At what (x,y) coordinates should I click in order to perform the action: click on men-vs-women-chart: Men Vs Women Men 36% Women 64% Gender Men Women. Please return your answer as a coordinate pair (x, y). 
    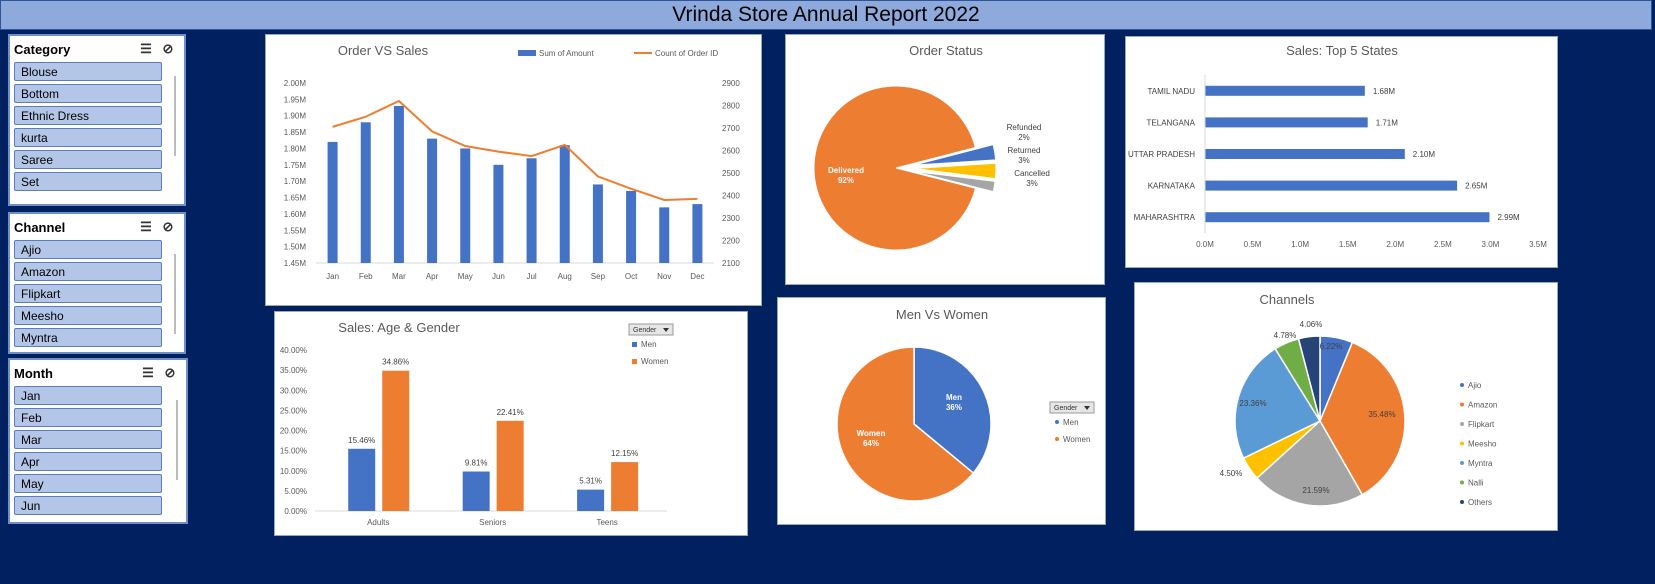
    Looking at the image, I should click on (941, 411).